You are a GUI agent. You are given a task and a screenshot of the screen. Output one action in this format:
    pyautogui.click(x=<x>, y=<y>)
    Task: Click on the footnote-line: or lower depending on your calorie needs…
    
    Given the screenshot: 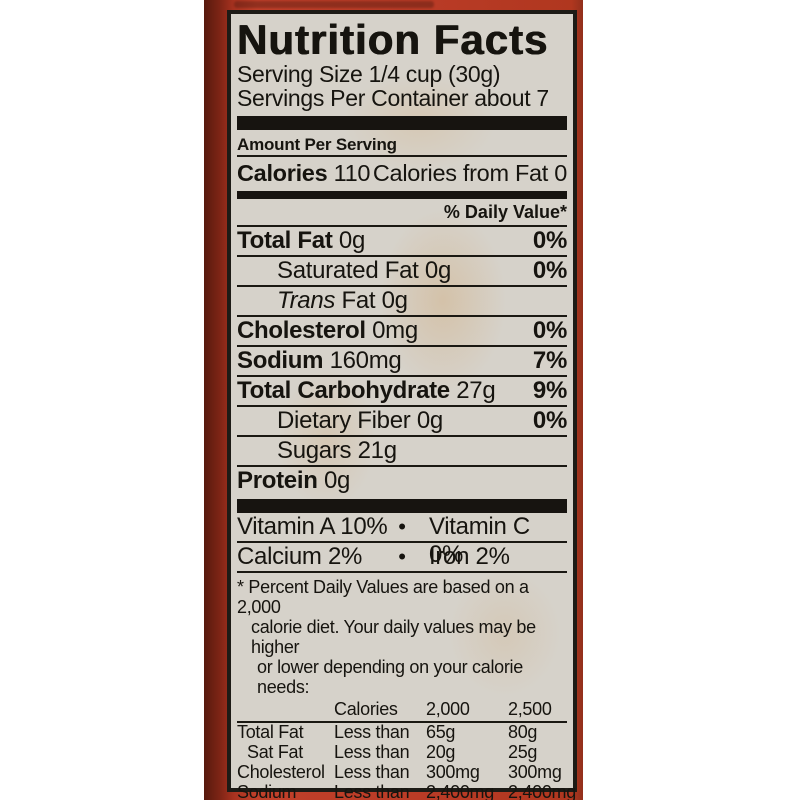 What is the action you would take?
    pyautogui.click(x=390, y=677)
    